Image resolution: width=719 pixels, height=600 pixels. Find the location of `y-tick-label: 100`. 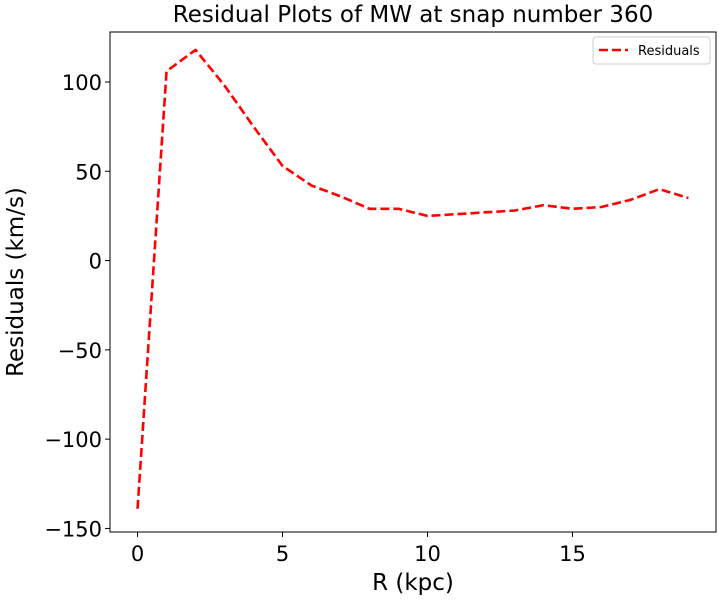

y-tick-label: 100 is located at coordinates (82, 83).